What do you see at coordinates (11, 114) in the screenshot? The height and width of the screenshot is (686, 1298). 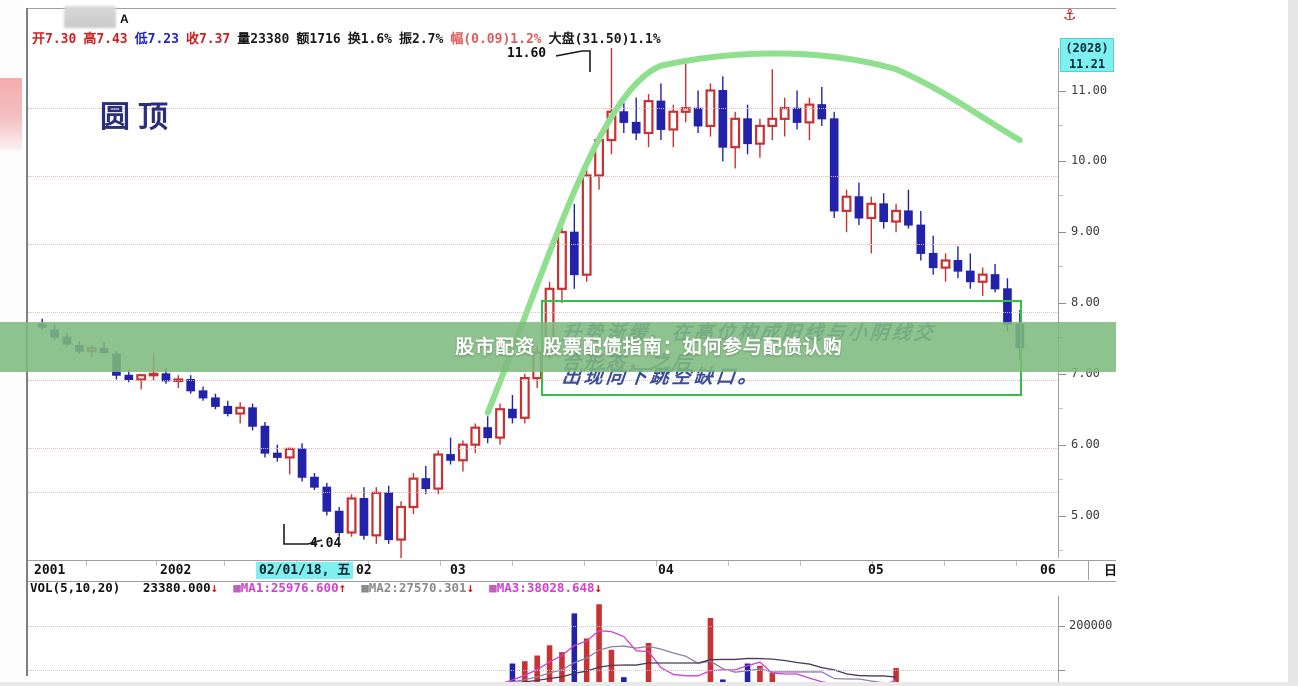 I see `left-edge-artifact` at bounding box center [11, 114].